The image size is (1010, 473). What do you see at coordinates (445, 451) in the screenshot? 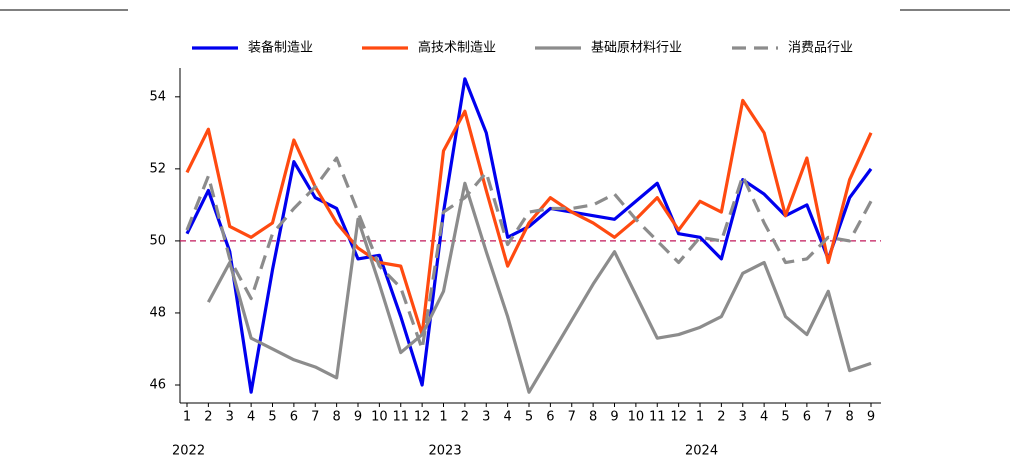
I see `year-label: 2023` at bounding box center [445, 451].